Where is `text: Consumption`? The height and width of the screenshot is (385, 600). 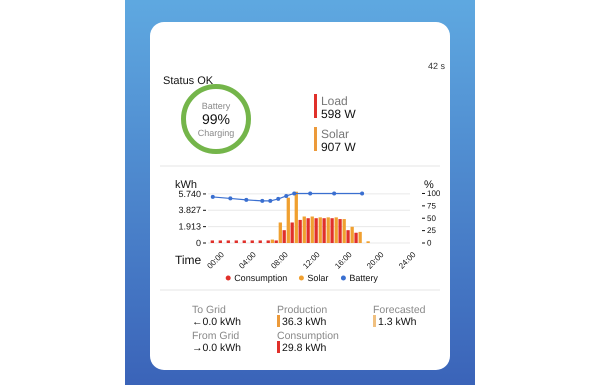 text: Consumption is located at coordinates (308, 336).